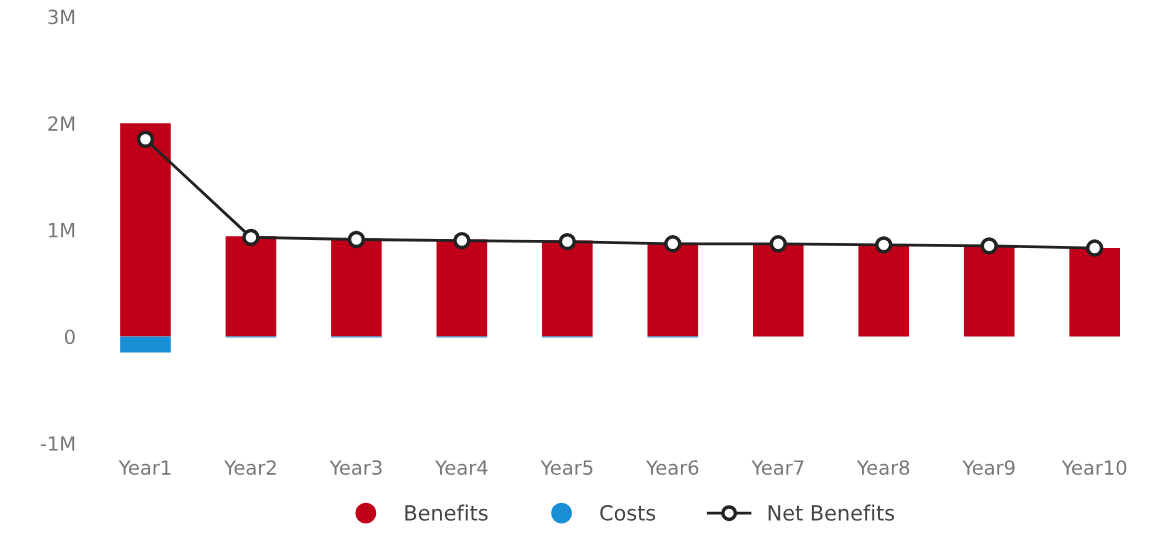  What do you see at coordinates (566, 467) in the screenshot?
I see `x-tick-label: Year5` at bounding box center [566, 467].